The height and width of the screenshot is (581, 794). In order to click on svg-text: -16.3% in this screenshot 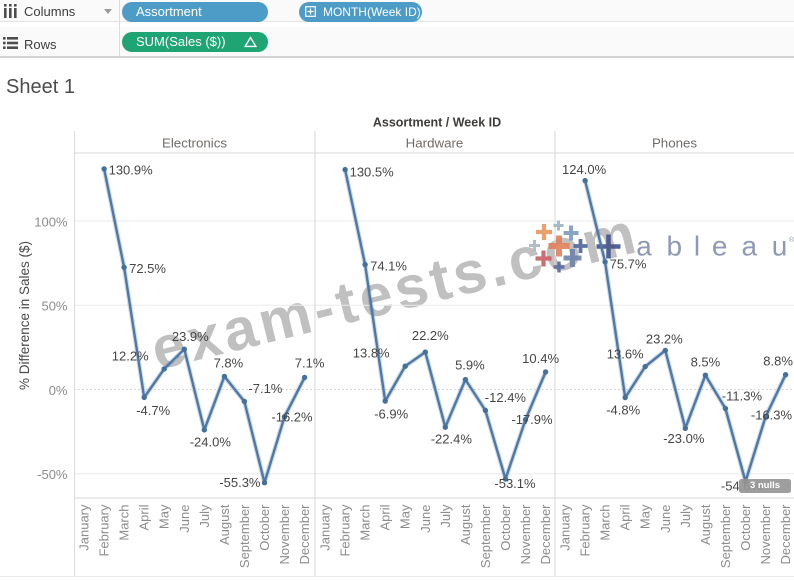, I will do `click(772, 415)`.